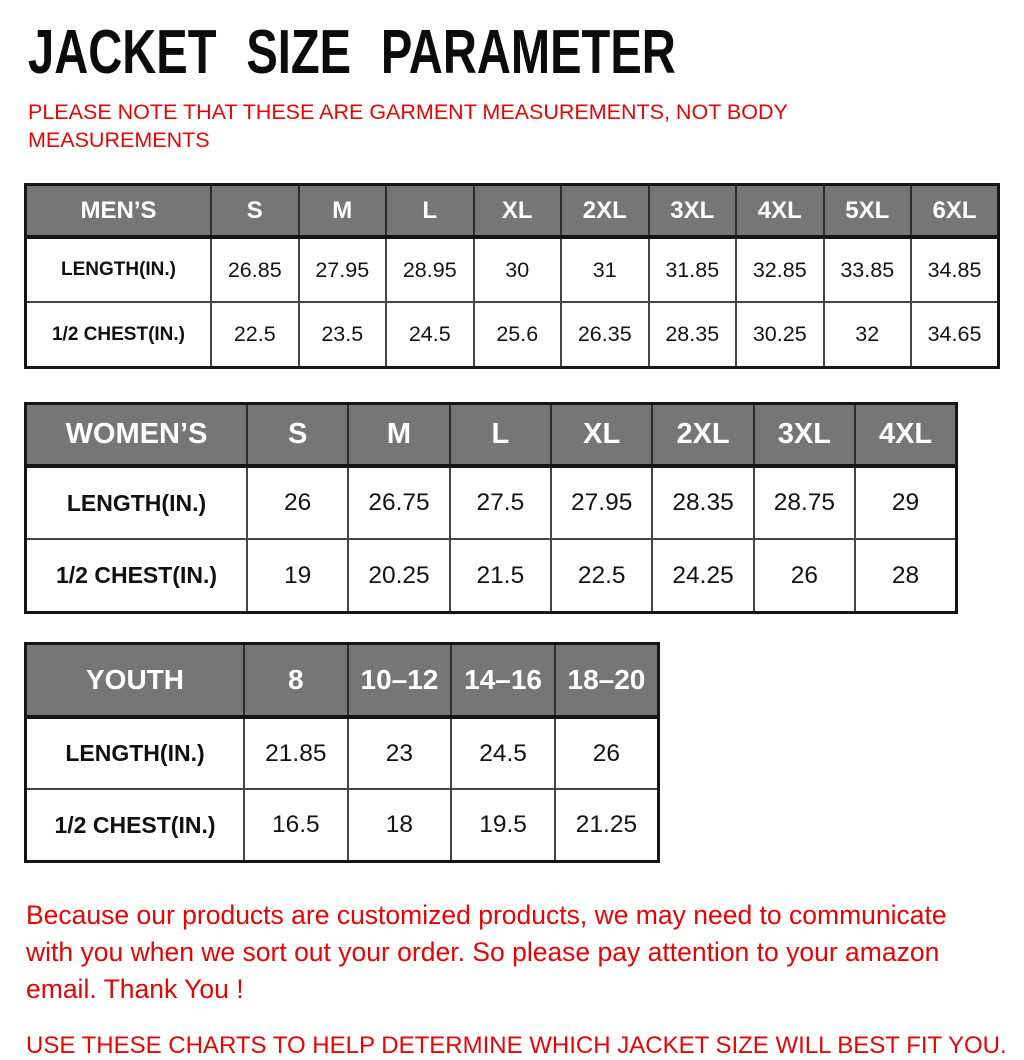 Image resolution: width=1024 pixels, height=1060 pixels. I want to click on womens-value-cell: 24.25, so click(703, 576).